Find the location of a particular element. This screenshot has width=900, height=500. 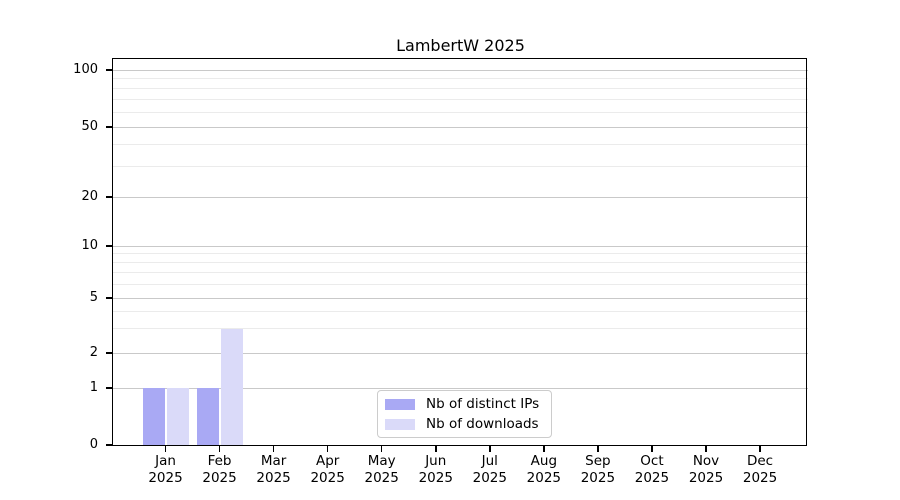

x-tick-label-feb: Feb 2025 is located at coordinates (220, 470).